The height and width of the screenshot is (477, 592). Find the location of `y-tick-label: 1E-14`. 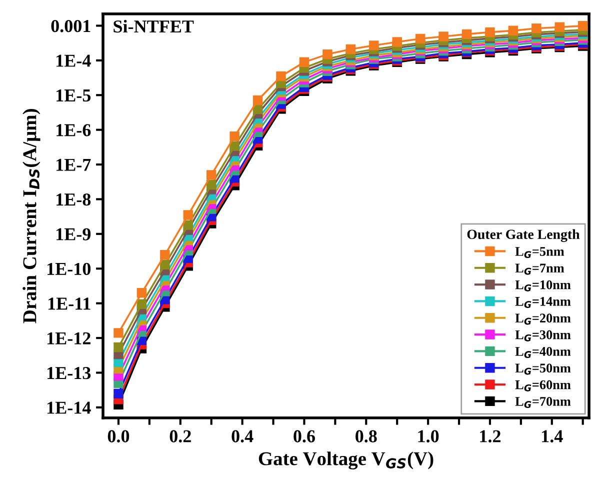

y-tick-label: 1E-14 is located at coordinates (69, 408).